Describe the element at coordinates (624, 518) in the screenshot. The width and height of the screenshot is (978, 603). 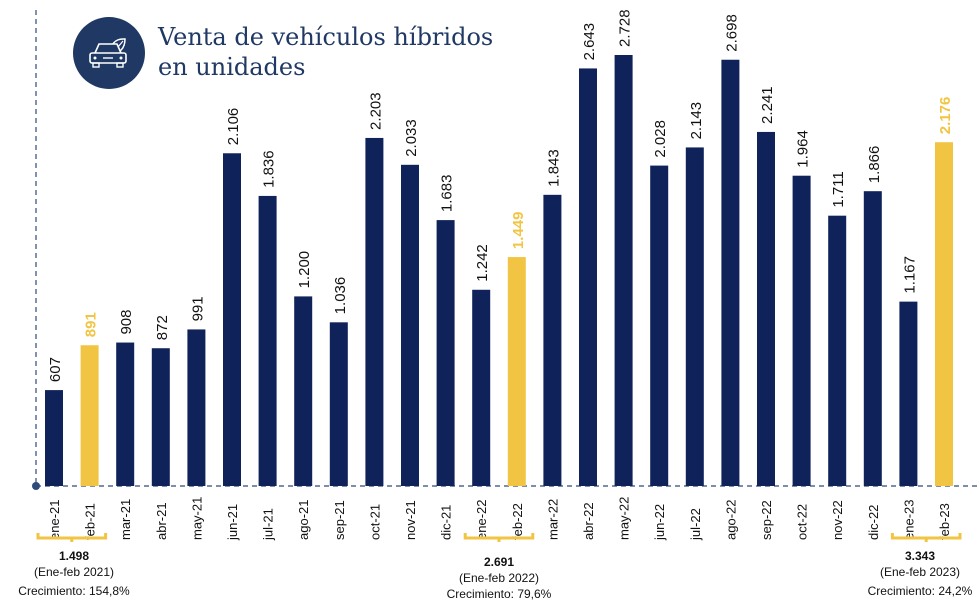
I see `tick-label-may-22: may-22` at that location.